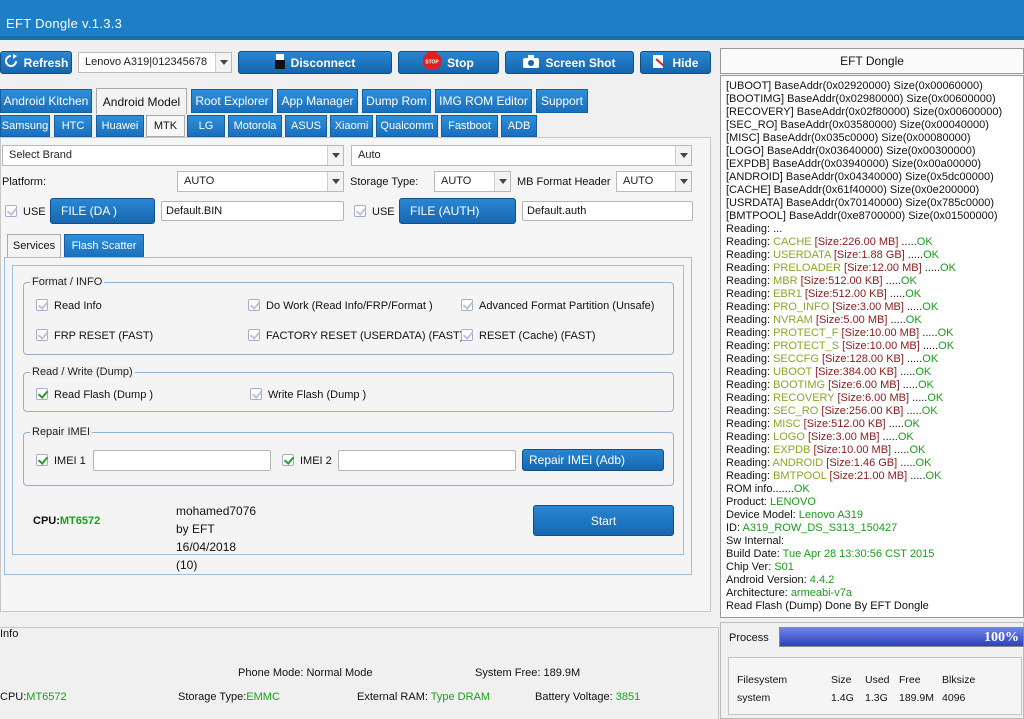  What do you see at coordinates (42, 460) in the screenshot?
I see `imei1-checkbox` at bounding box center [42, 460].